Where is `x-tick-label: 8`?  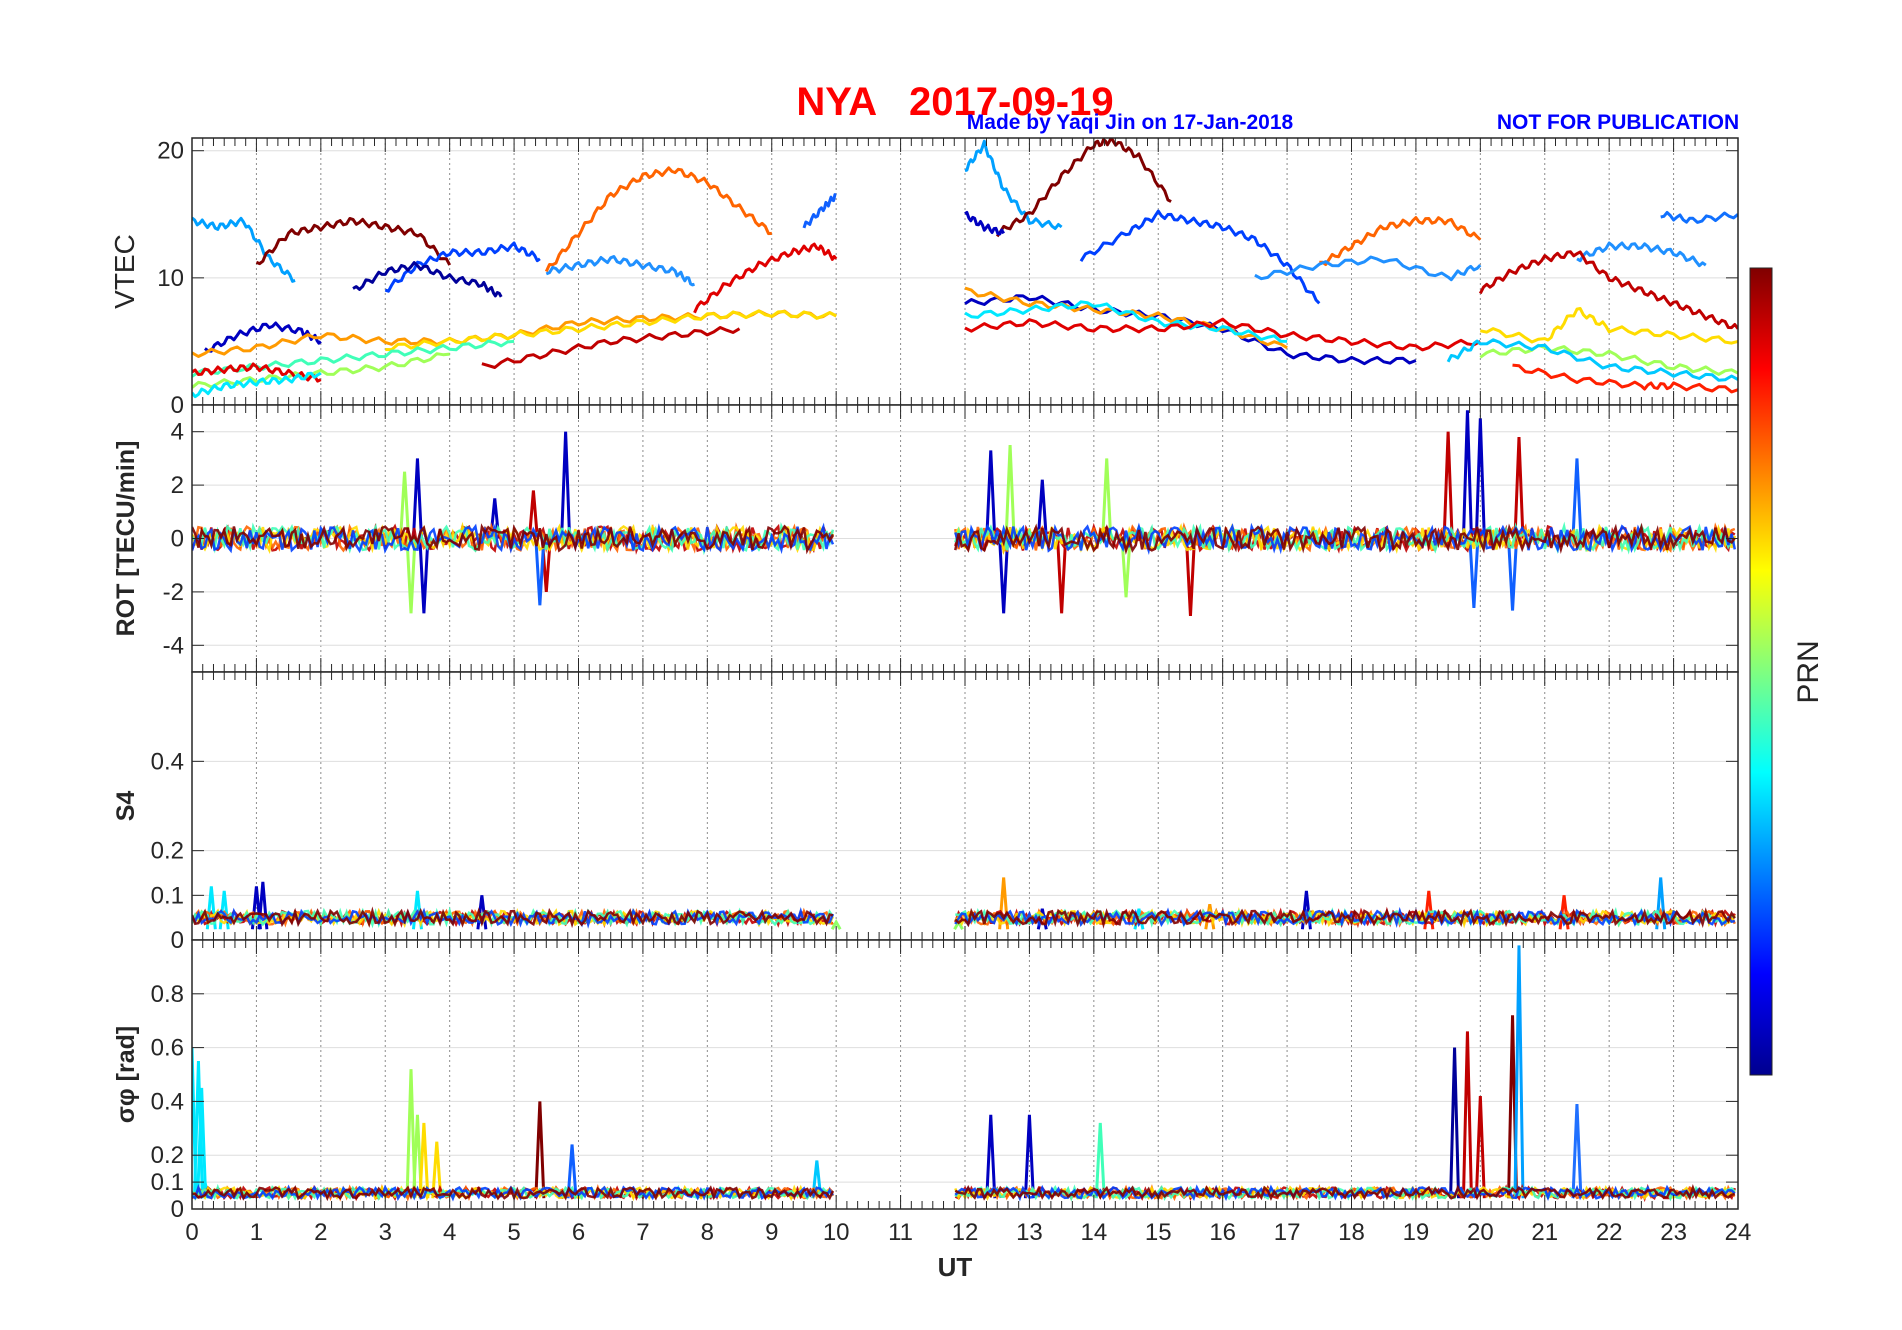 x-tick-label: 8 is located at coordinates (707, 1232).